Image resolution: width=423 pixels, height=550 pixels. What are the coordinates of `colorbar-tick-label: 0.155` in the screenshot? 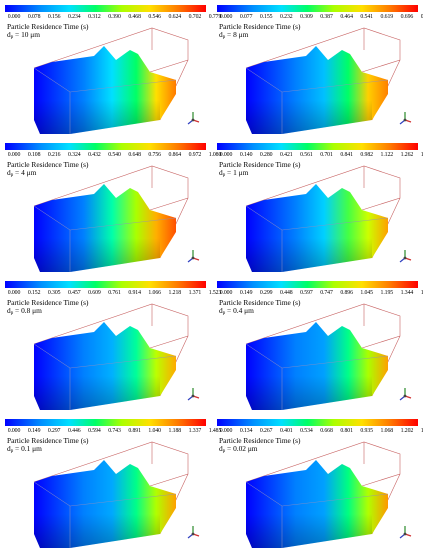 It's located at (266, 17).